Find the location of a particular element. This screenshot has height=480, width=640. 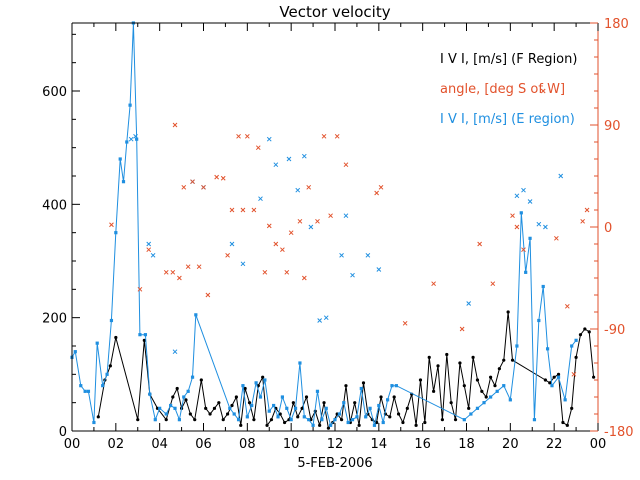

y-left-tick-label: 0 is located at coordinates (63, 432).